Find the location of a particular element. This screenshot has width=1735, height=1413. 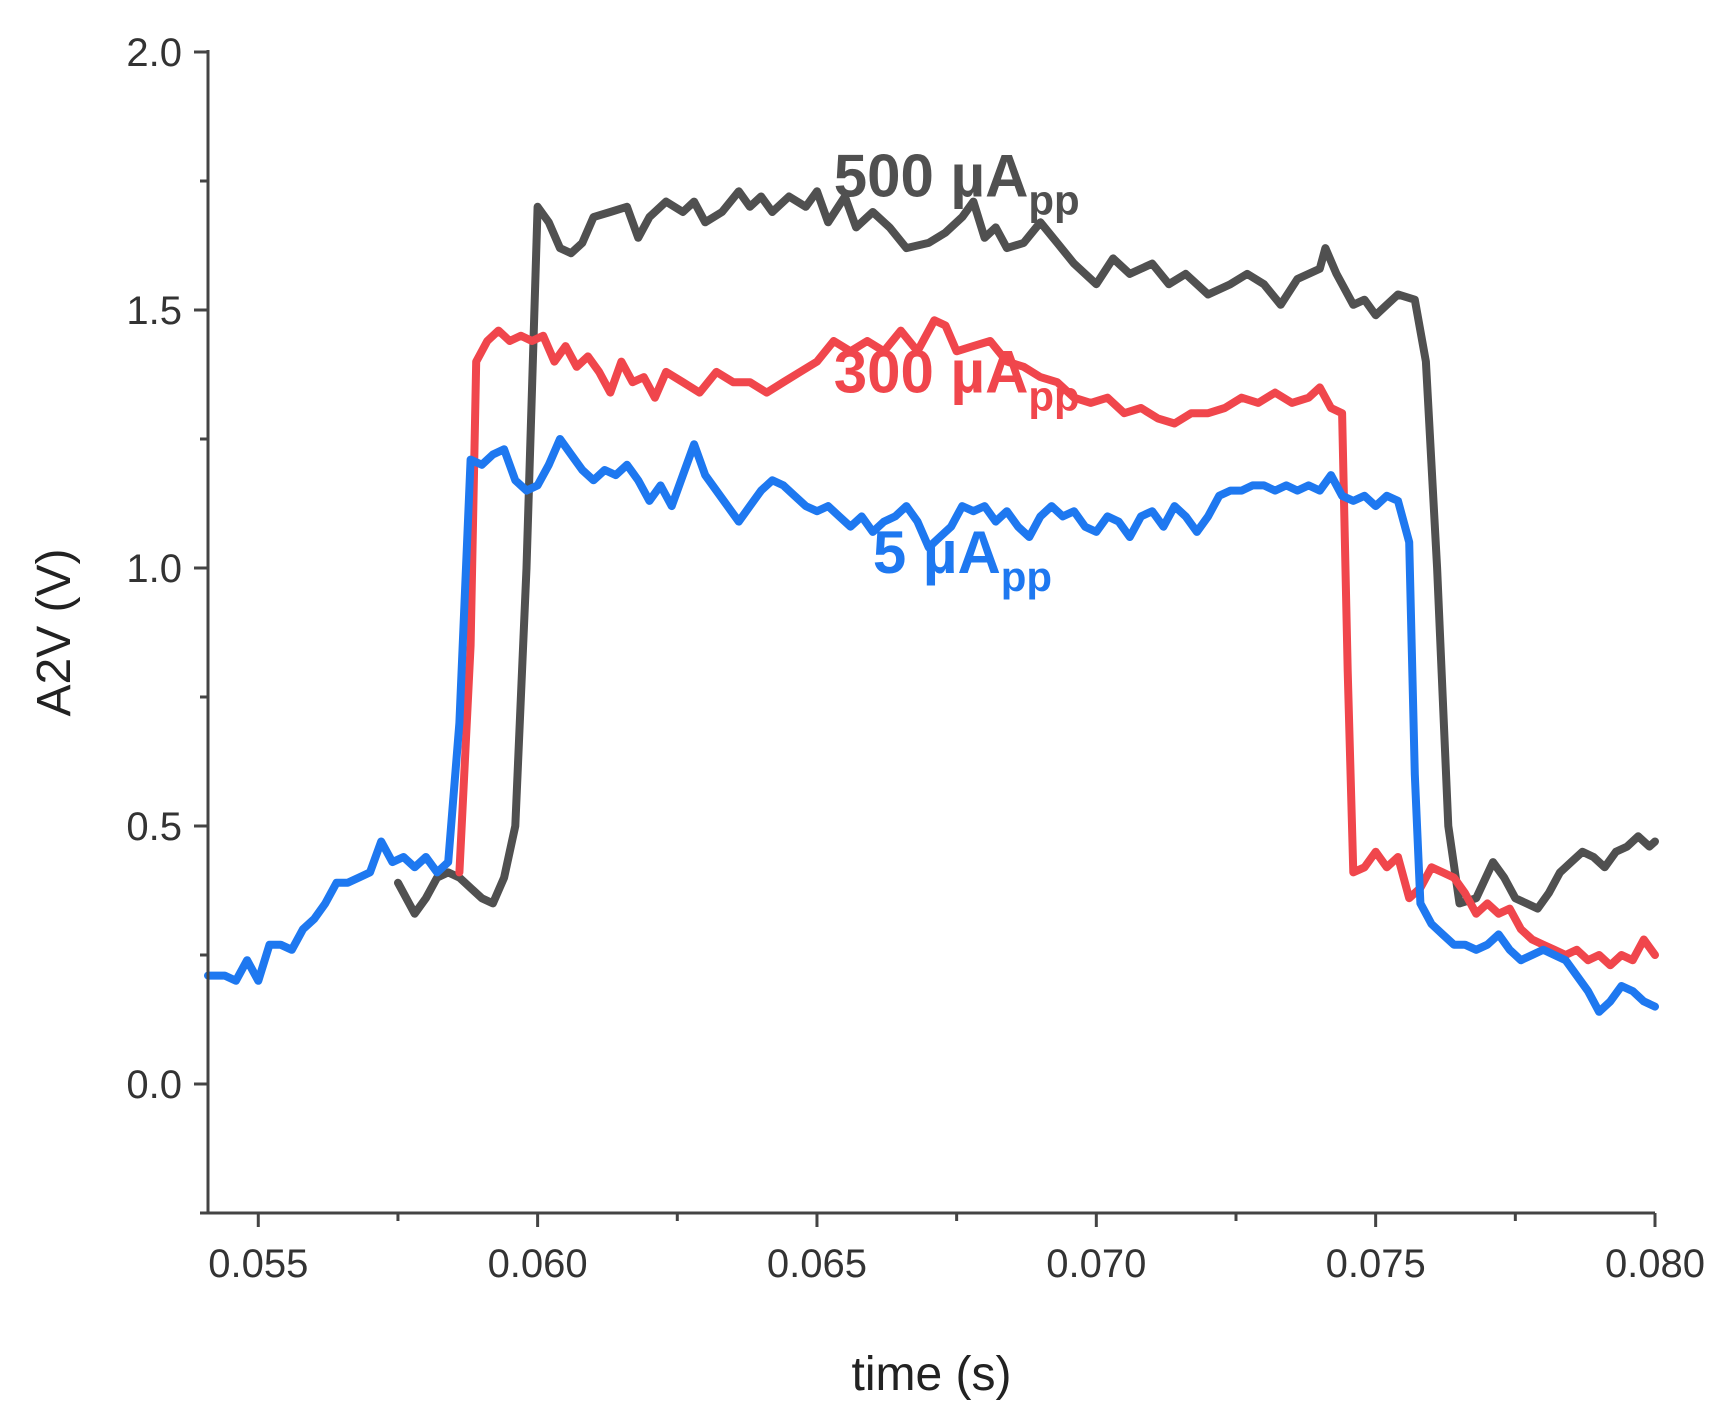

x-tick-label: 0.075 is located at coordinates (1376, 1264).